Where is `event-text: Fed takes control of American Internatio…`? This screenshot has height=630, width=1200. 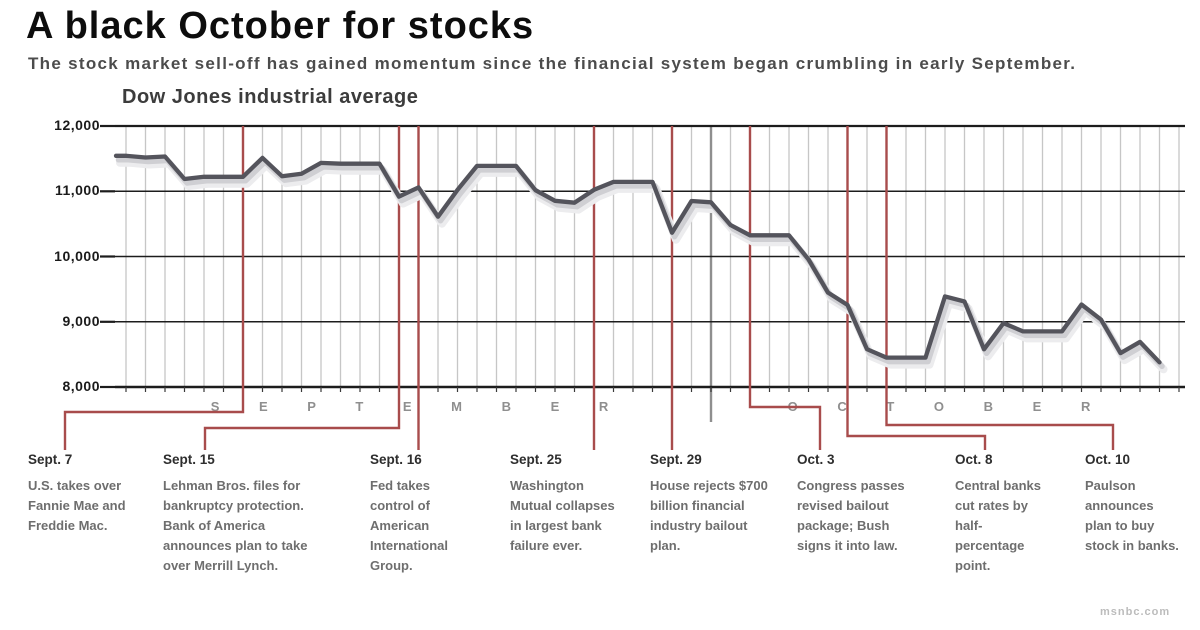
event-text: Fed takes control of American Internatio… is located at coordinates (409, 525).